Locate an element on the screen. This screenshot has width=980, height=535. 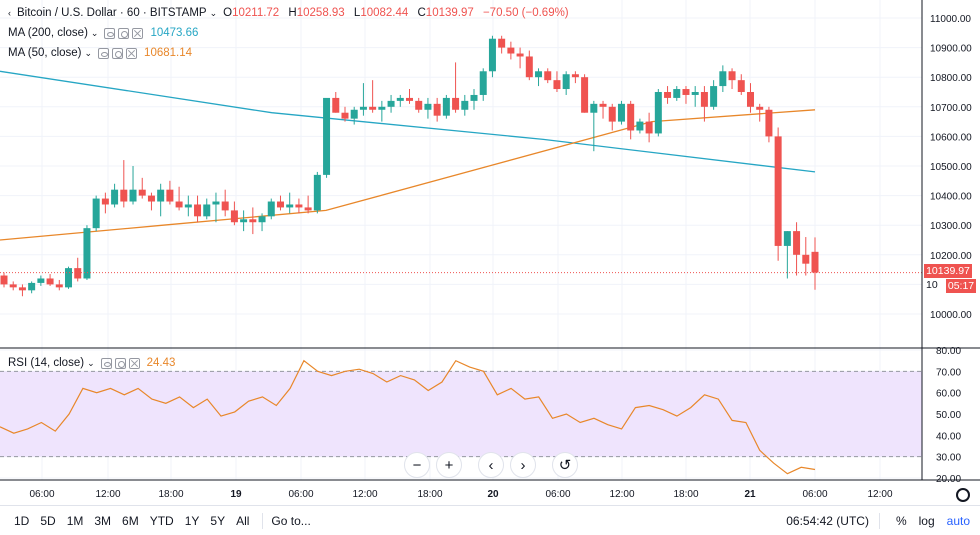
y-tick-label: 10800.00 is located at coordinates (951, 78).